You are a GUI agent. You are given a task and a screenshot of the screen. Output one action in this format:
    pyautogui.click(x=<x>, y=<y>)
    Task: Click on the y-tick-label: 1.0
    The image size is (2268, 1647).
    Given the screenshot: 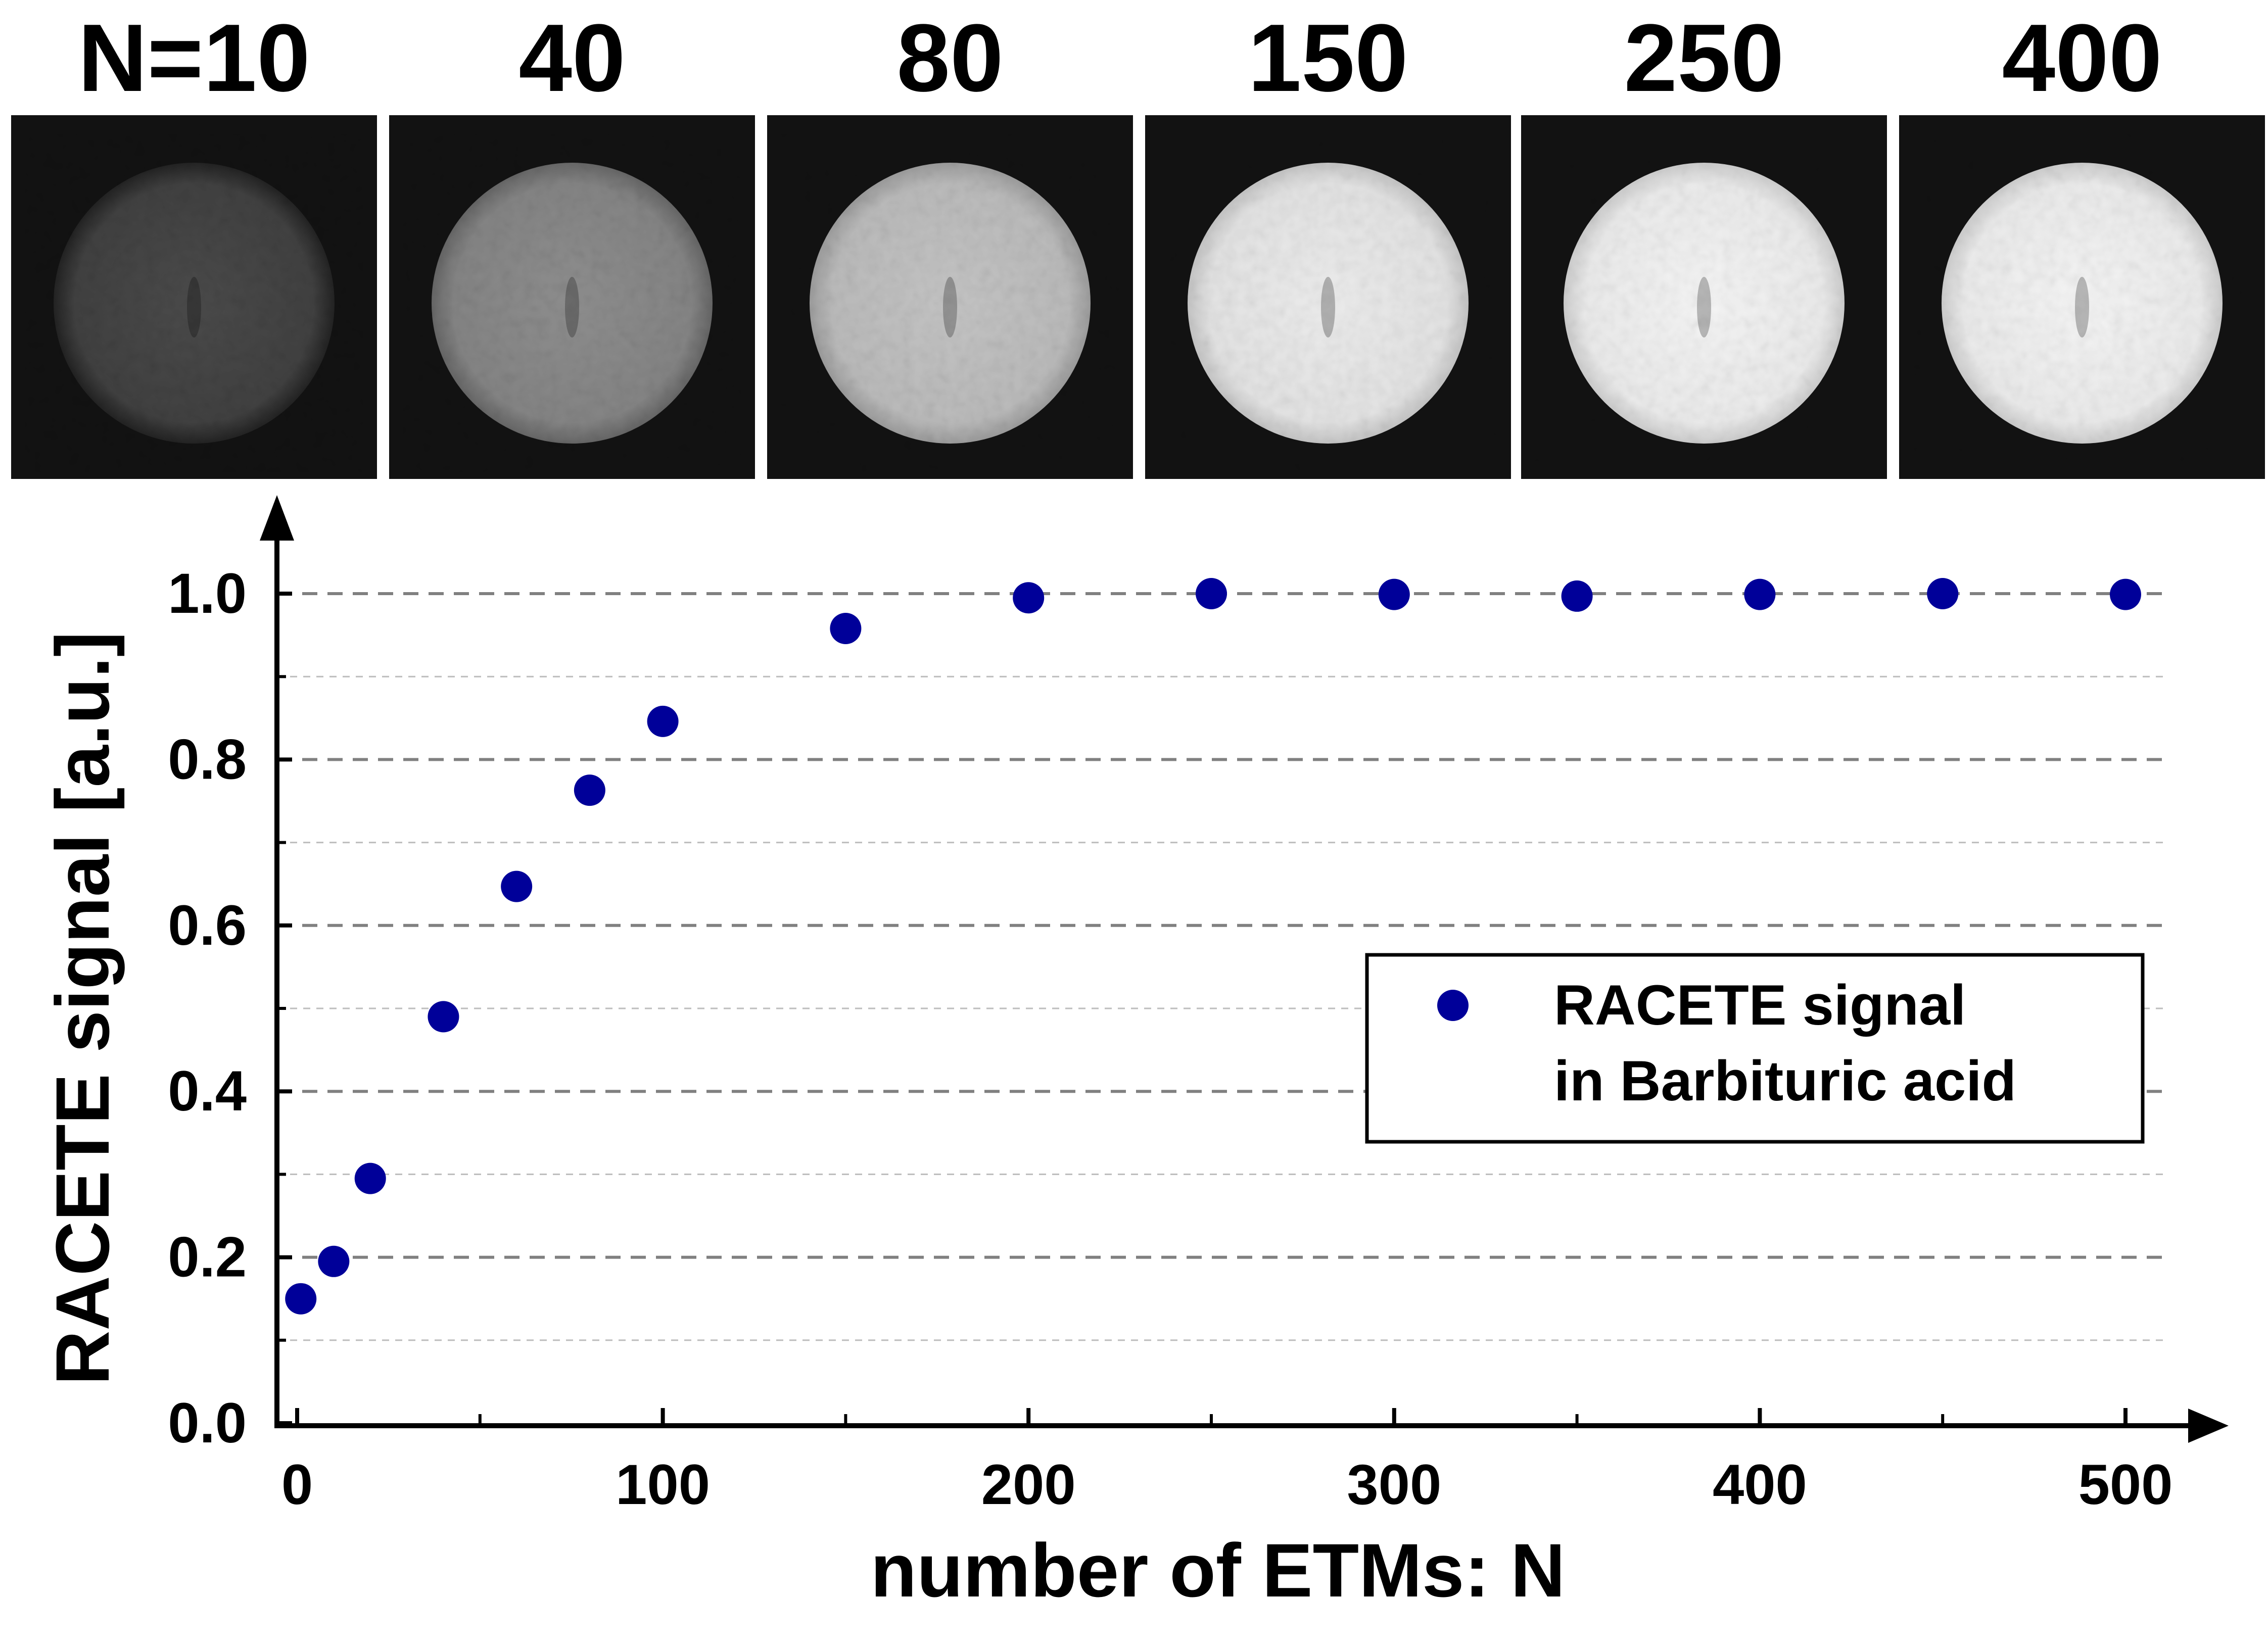 What is the action you would take?
    pyautogui.click(x=208, y=593)
    